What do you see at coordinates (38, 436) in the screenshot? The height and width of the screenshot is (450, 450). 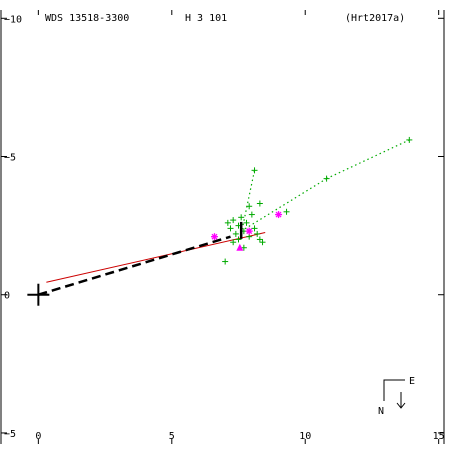 I see `x-tick-label: 0` at bounding box center [38, 436].